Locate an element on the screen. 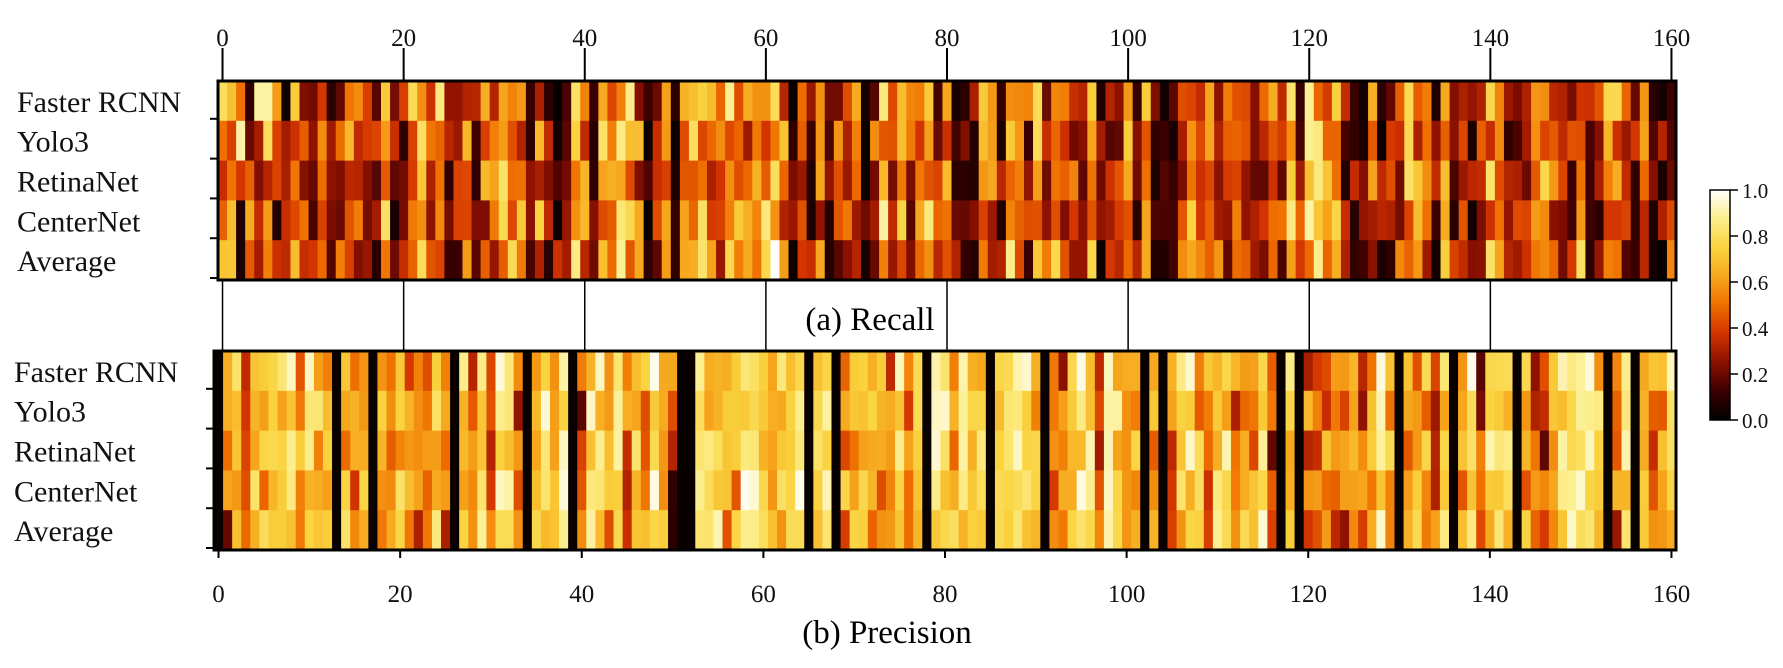 This screenshot has height=668, width=1783. precision-row-label: Faster RCNN is located at coordinates (96, 372).